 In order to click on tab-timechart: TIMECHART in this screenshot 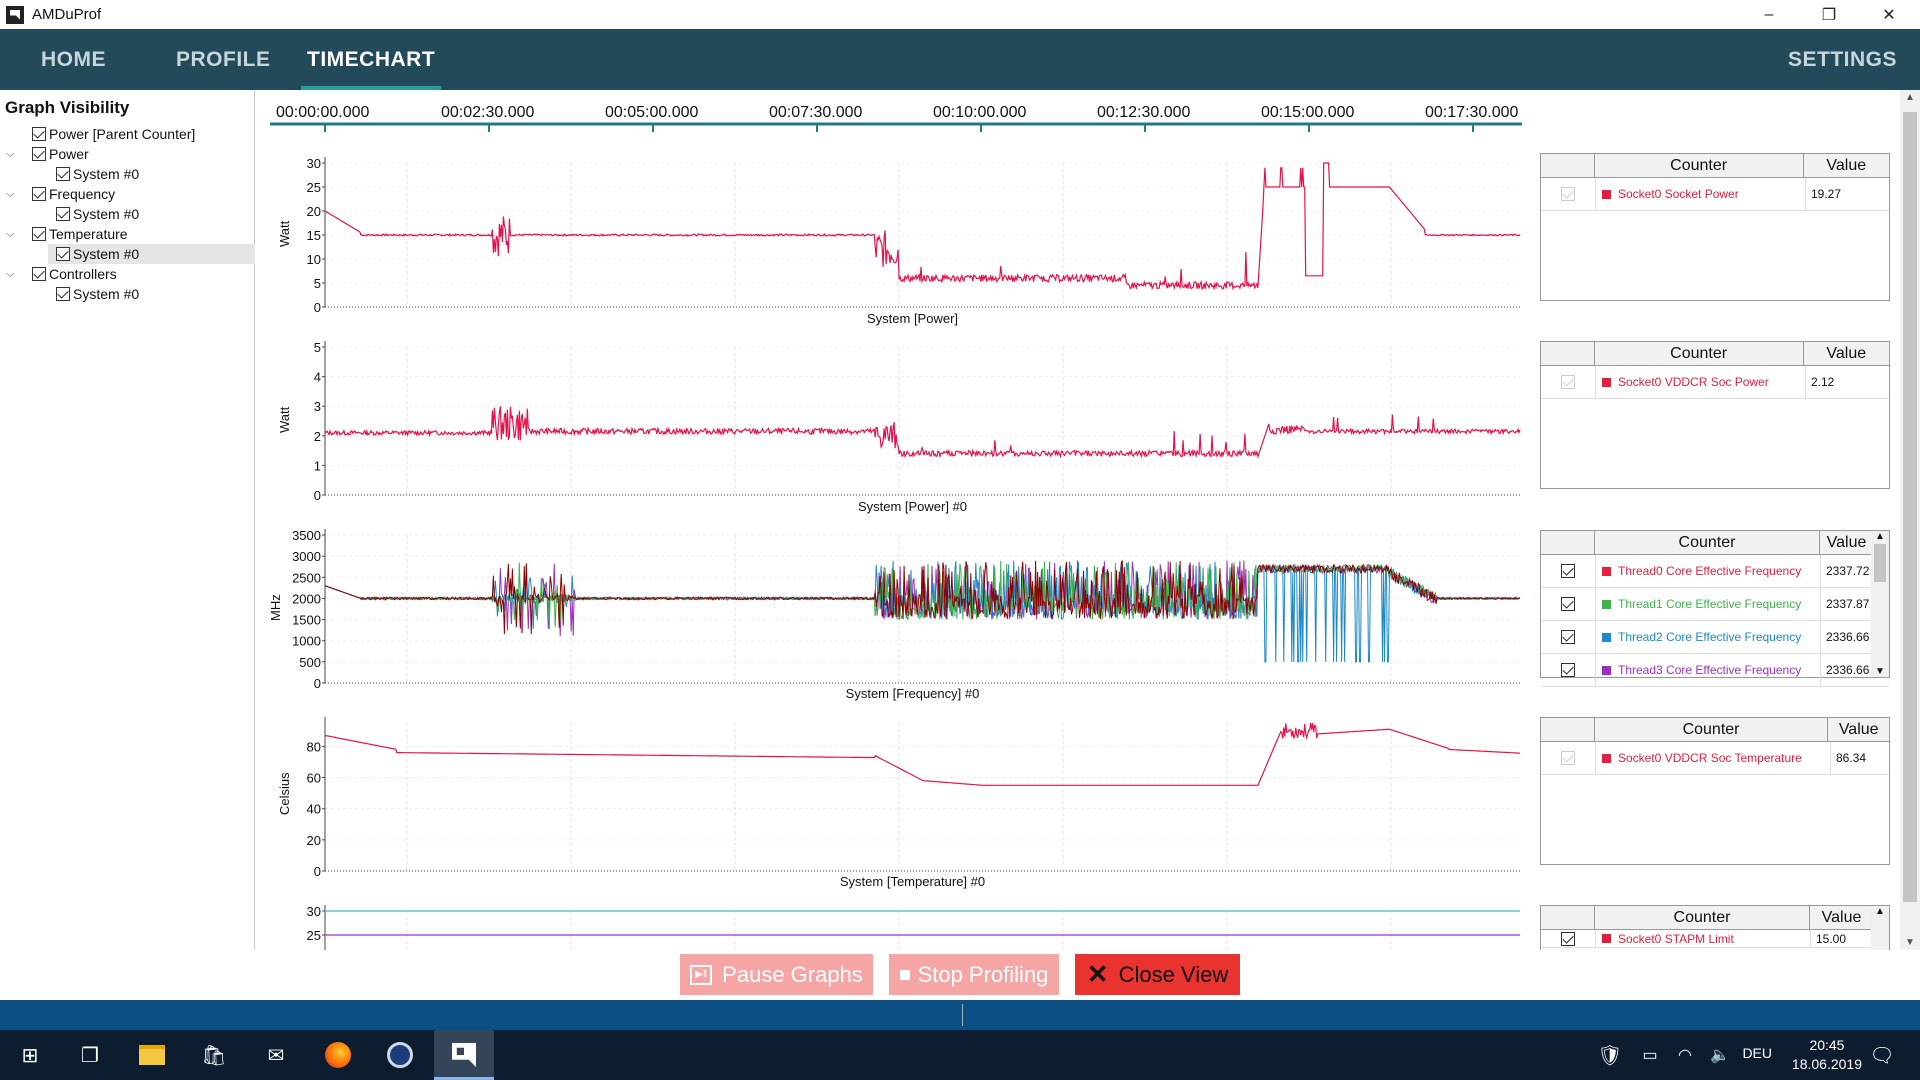, I will do `click(371, 59)`.